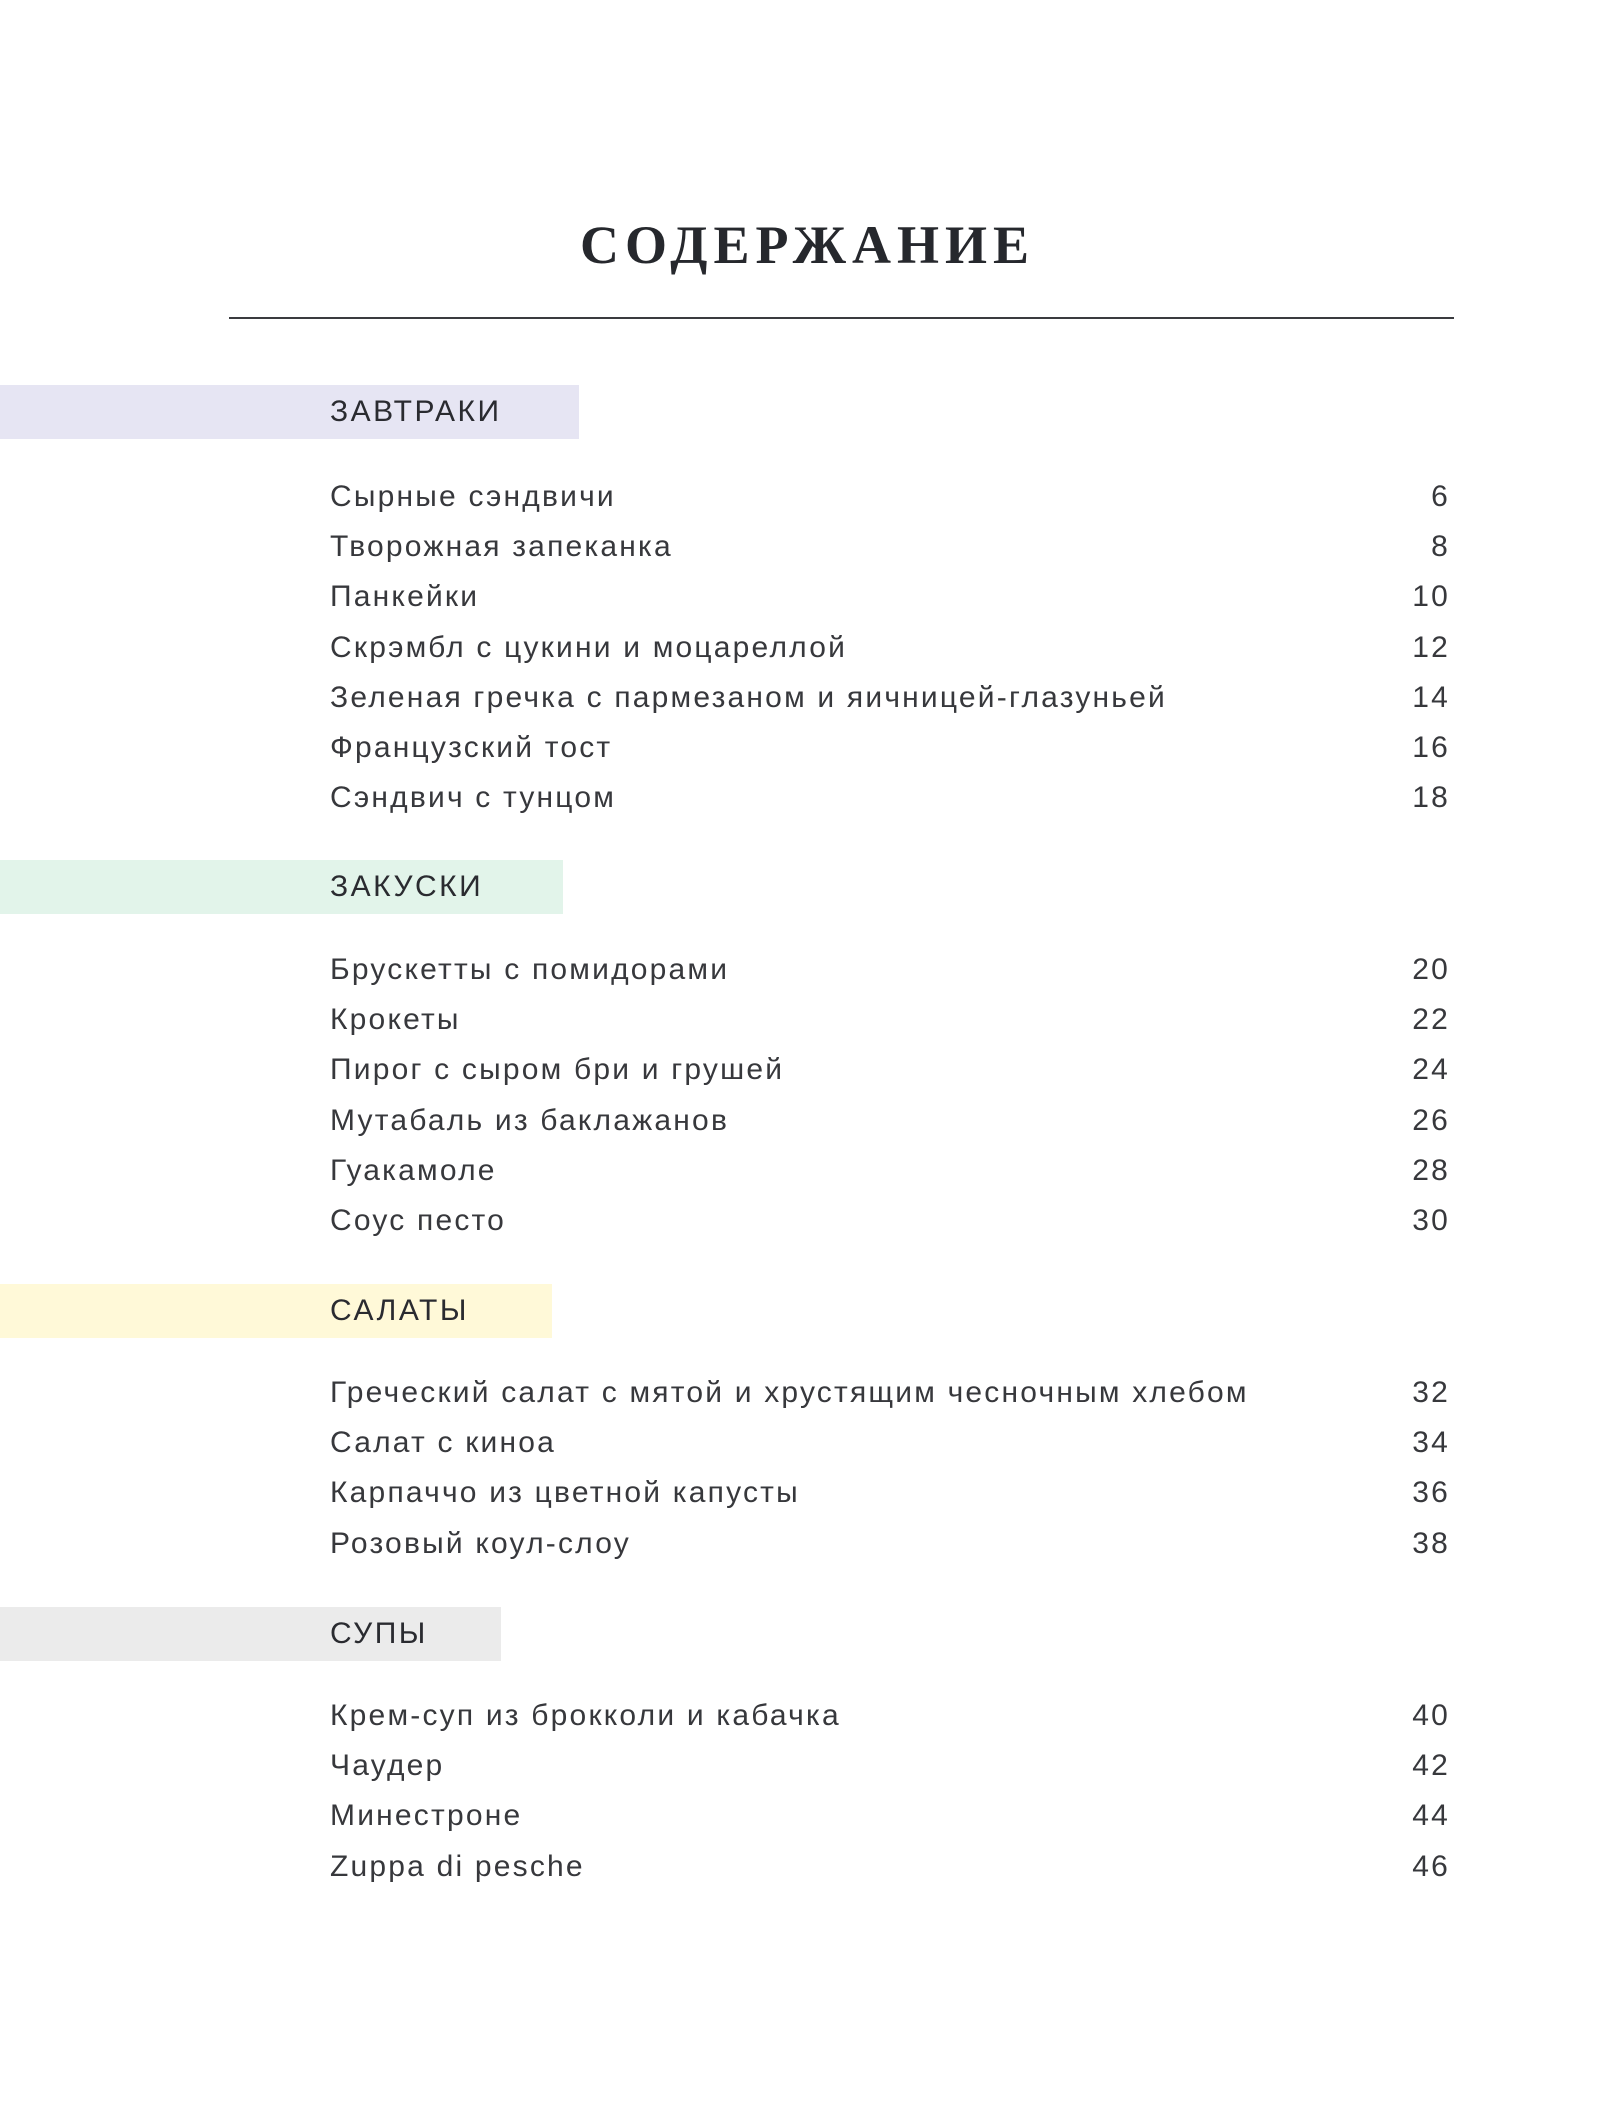 The height and width of the screenshot is (2125, 1615). I want to click on section-header: ЗАКУСКИ, so click(281, 887).